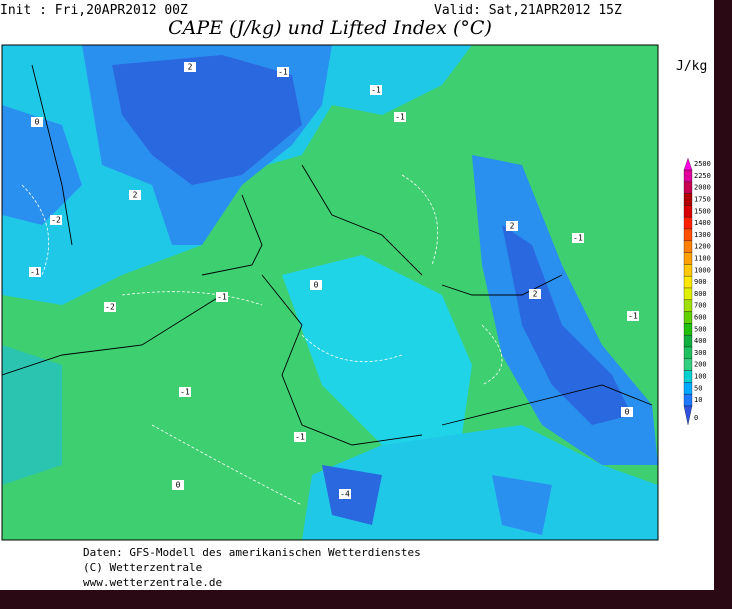 The image size is (732, 609). Describe the element at coordinates (702, 188) in the screenshot. I see `colorbar-label: 2000` at that location.